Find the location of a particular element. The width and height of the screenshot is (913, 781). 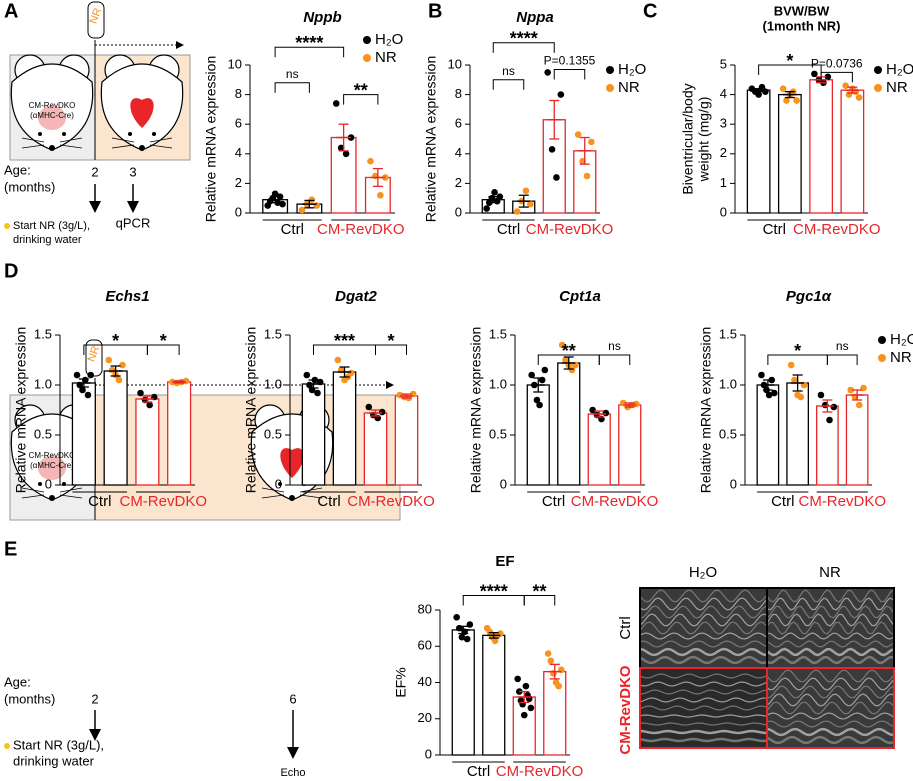

legend-label: H₂O is located at coordinates (632, 69).